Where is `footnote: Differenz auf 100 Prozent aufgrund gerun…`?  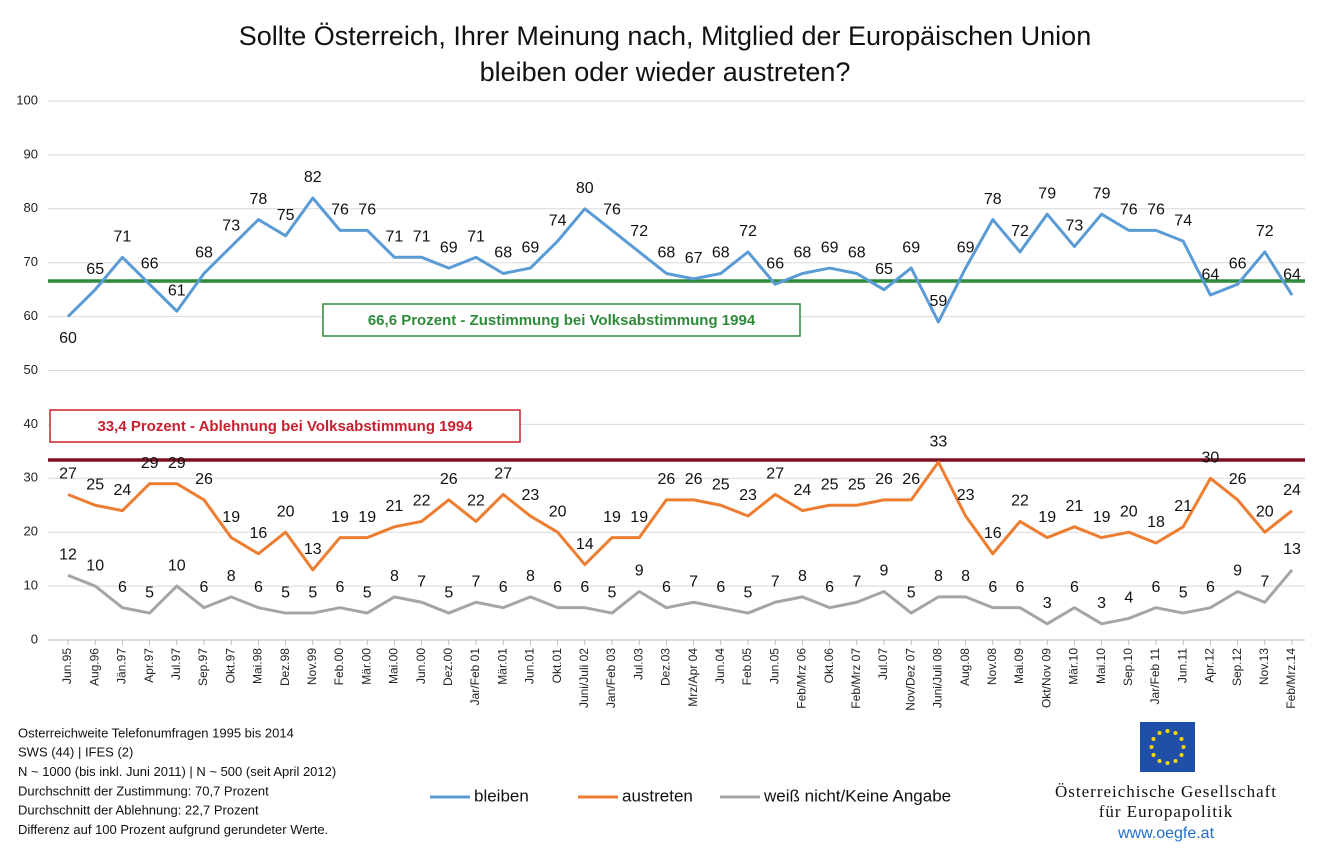
footnote: Differenz auf 100 Prozent aufgrund gerun… is located at coordinates (173, 829).